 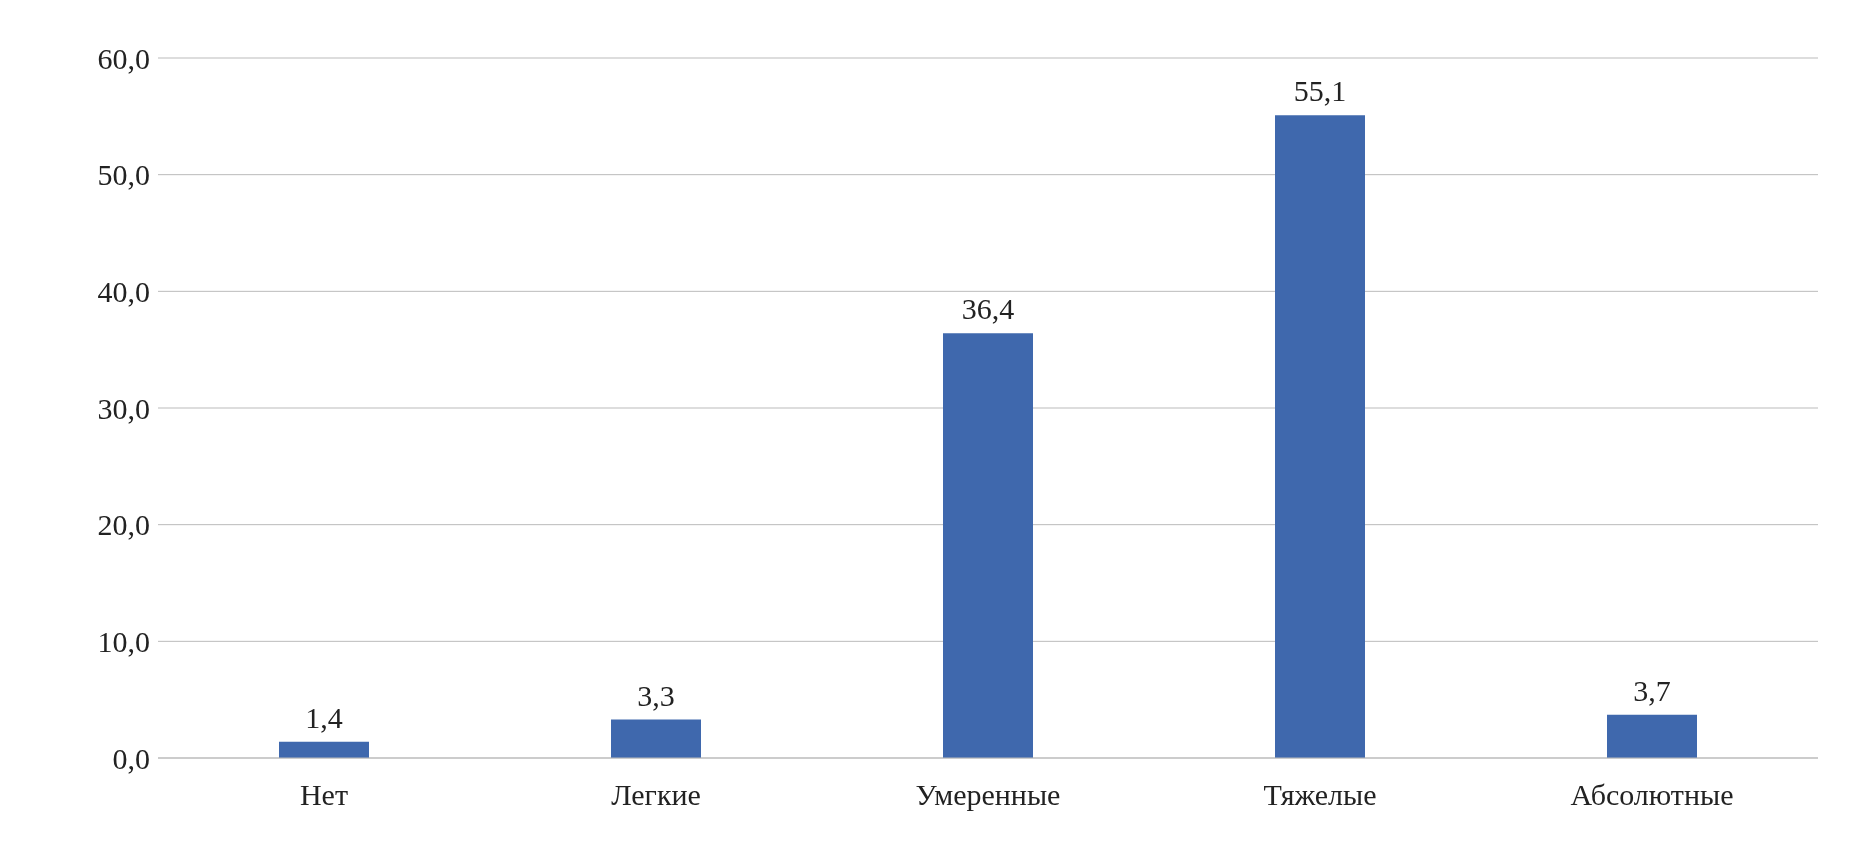 What do you see at coordinates (656, 695) in the screenshot?
I see `data-label: 3,3` at bounding box center [656, 695].